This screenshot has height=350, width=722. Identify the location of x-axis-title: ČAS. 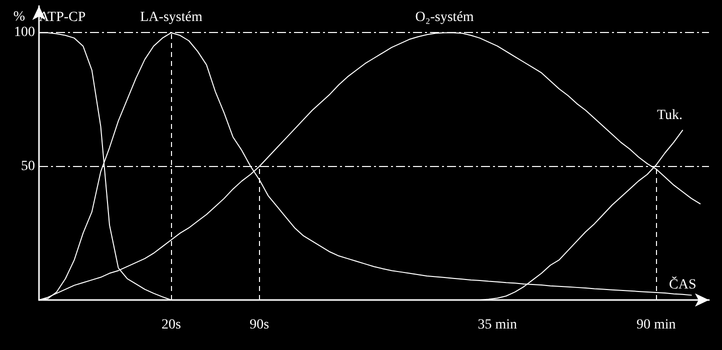
(682, 284).